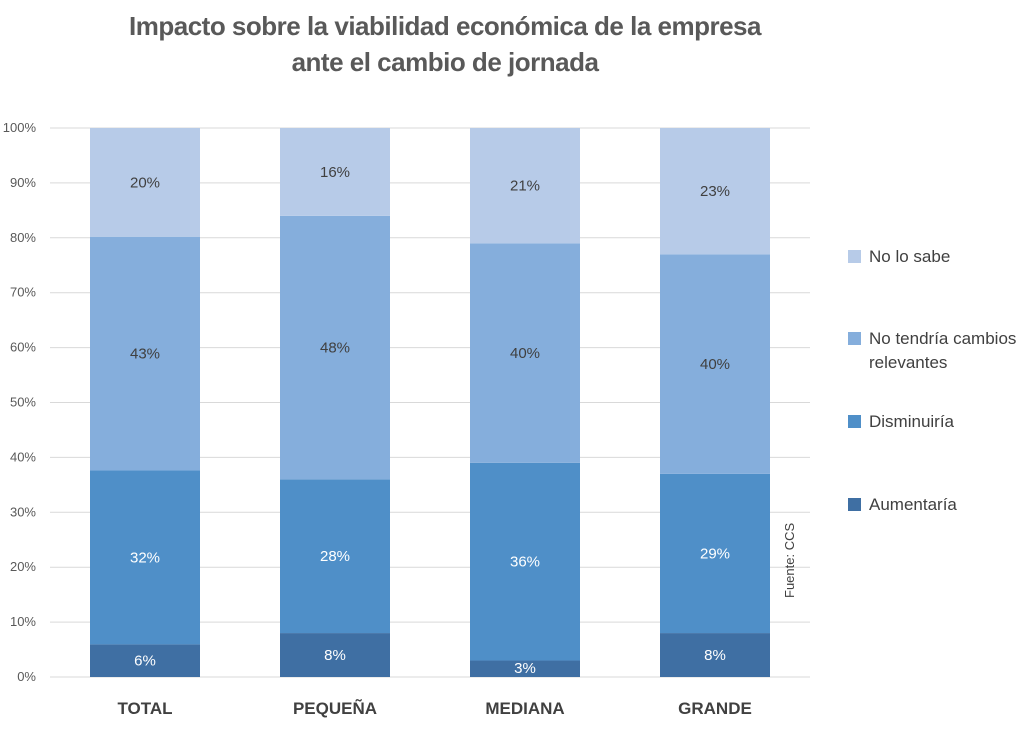 Image resolution: width=1024 pixels, height=731 pixels. What do you see at coordinates (20, 127) in the screenshot?
I see `y-tick-label: 100%` at bounding box center [20, 127].